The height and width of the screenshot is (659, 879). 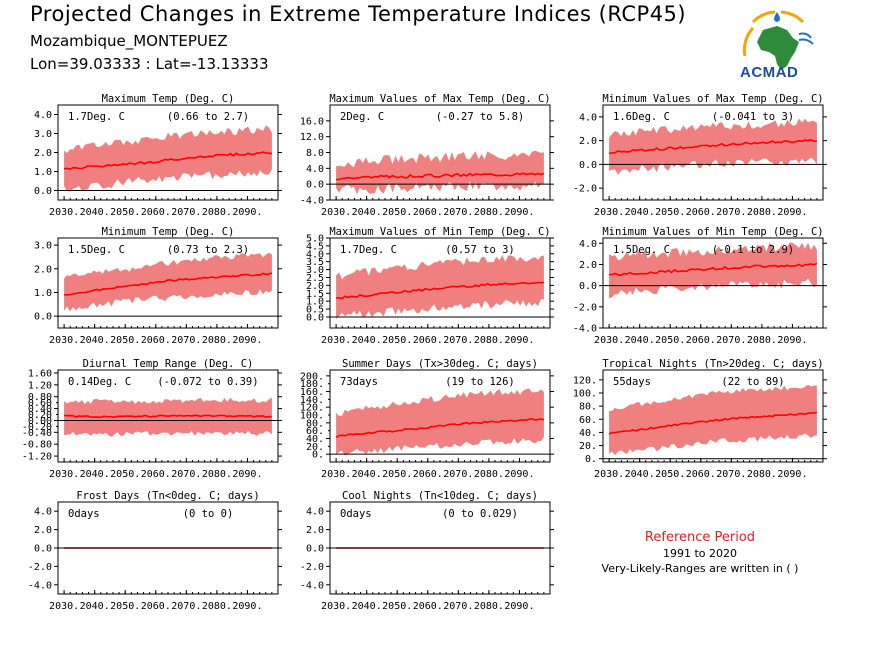 What do you see at coordinates (318, 455) in the screenshot?
I see `y-tick-label: 0.` at bounding box center [318, 455].